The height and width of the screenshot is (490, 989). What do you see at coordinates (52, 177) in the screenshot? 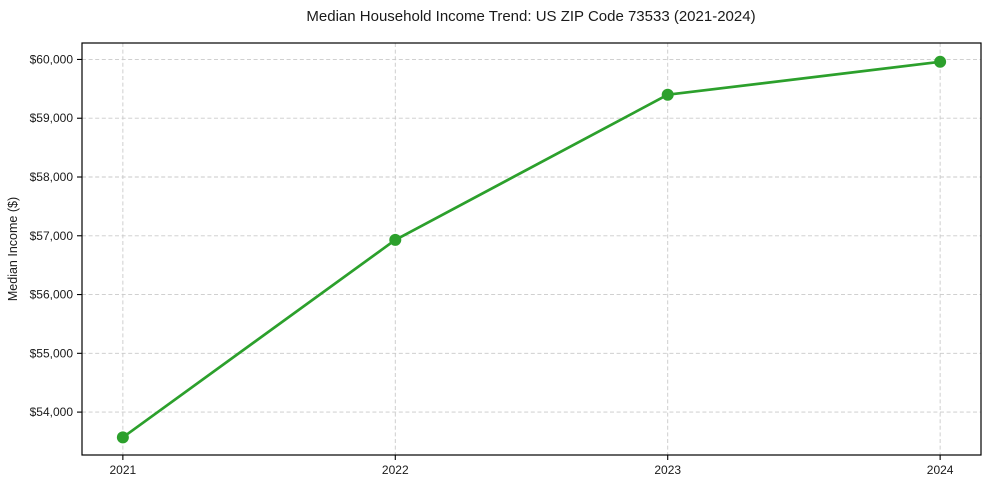
I see `y-tick-label: $58,000` at bounding box center [52, 177].